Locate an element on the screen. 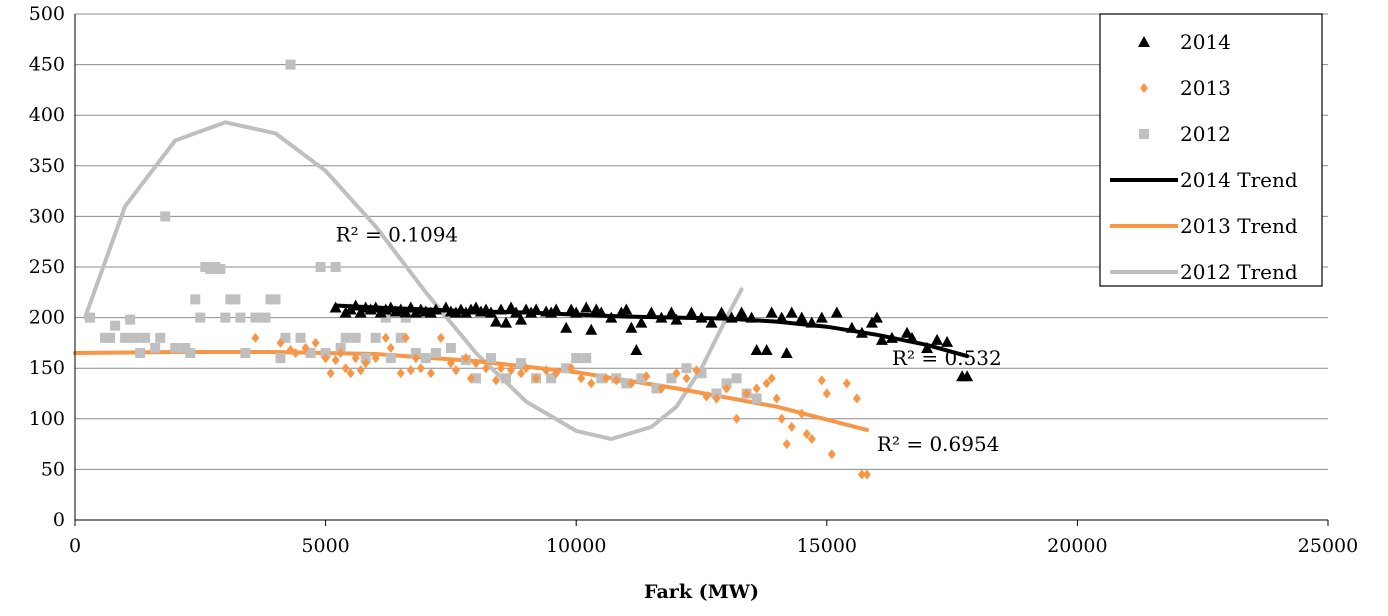 The width and height of the screenshot is (1388, 616). x-tick-label: 5000 is located at coordinates (325, 546).